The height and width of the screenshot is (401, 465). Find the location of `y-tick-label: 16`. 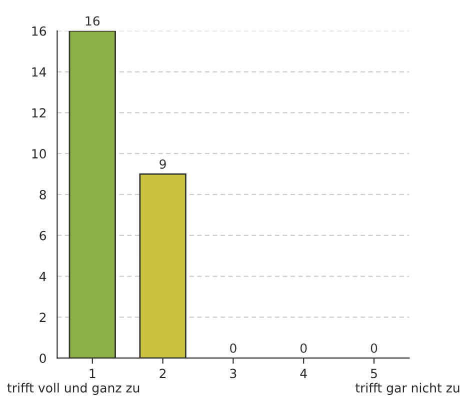

y-tick-label: 16 is located at coordinates (39, 31).